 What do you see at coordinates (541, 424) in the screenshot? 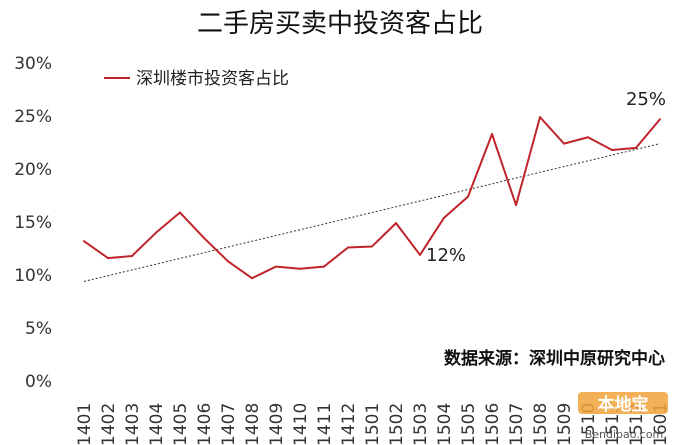
I see `x-tick-label: 1508` at bounding box center [541, 424].